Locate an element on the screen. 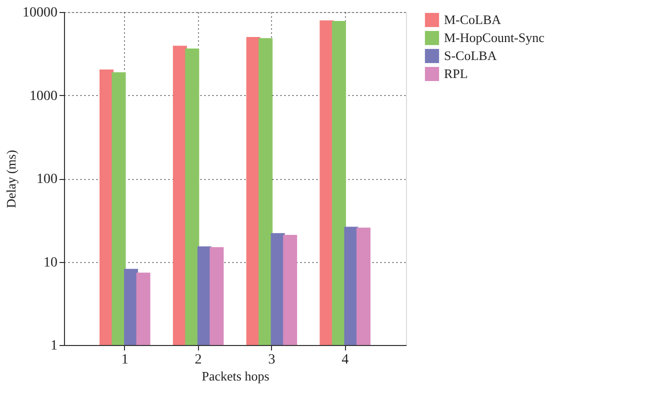 The height and width of the screenshot is (403, 666). legend-label: S-CoLBA is located at coordinates (471, 55).